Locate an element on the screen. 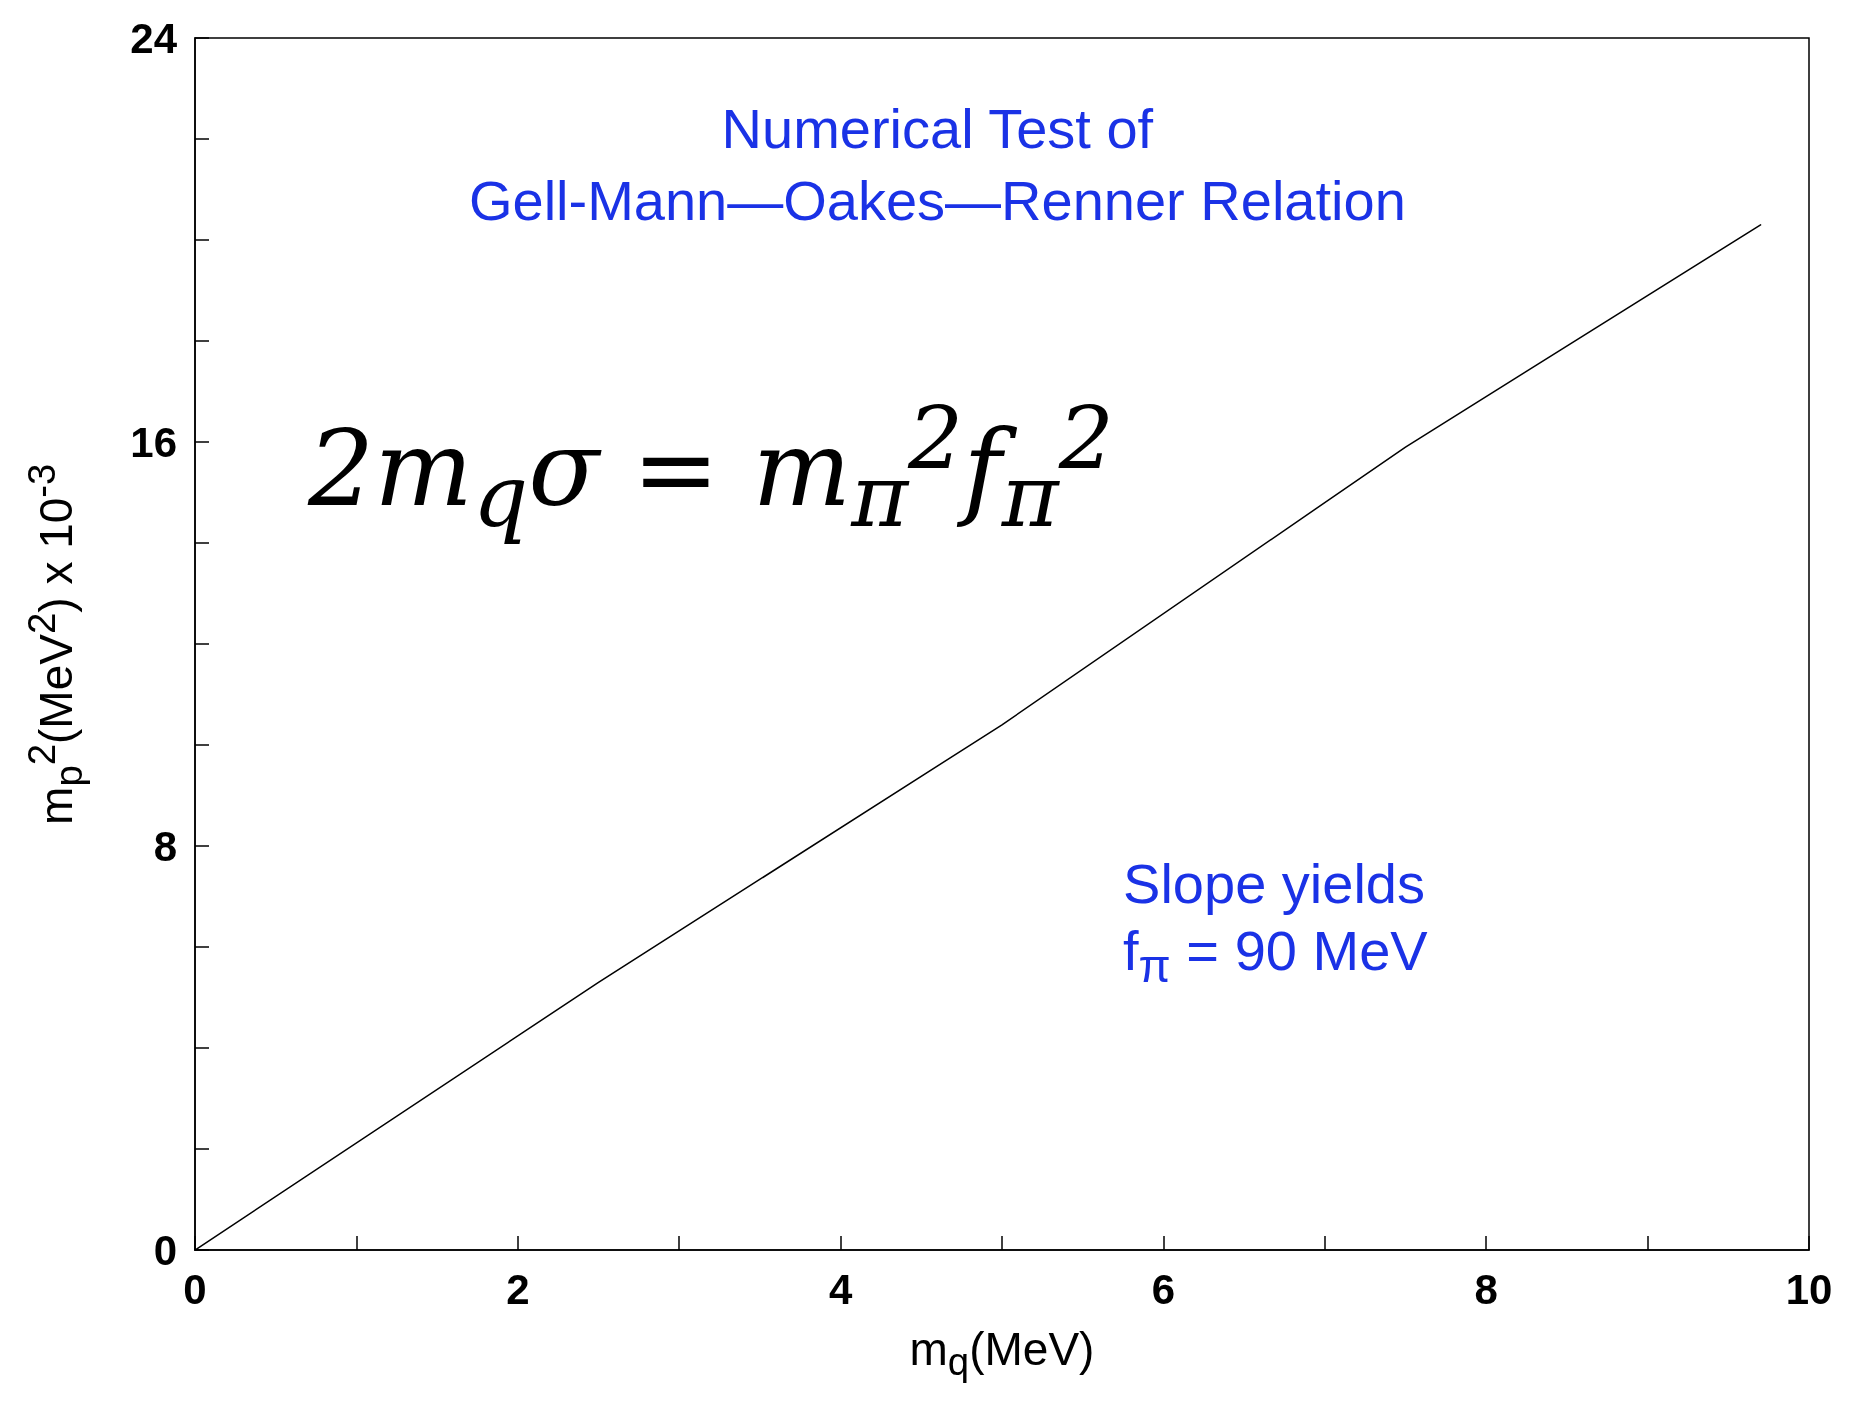 Image resolution: width=1863 pixels, height=1418 pixels. x-tick-label: 0 is located at coordinates (195, 1289).